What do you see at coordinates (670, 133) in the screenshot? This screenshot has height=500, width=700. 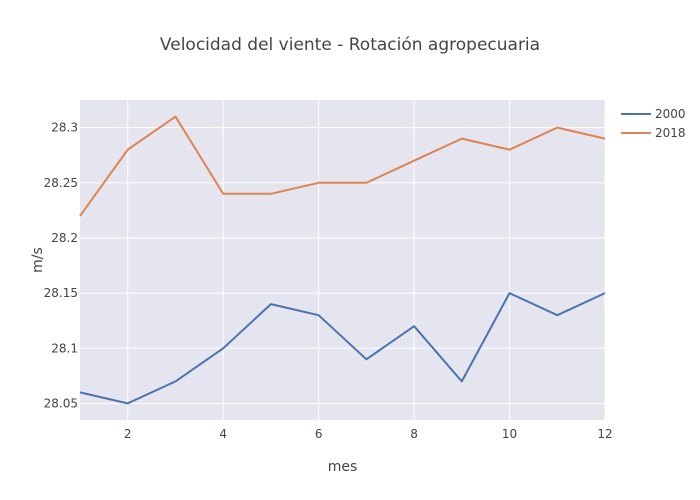 I see `legend-label-2018: 2018` at bounding box center [670, 133].